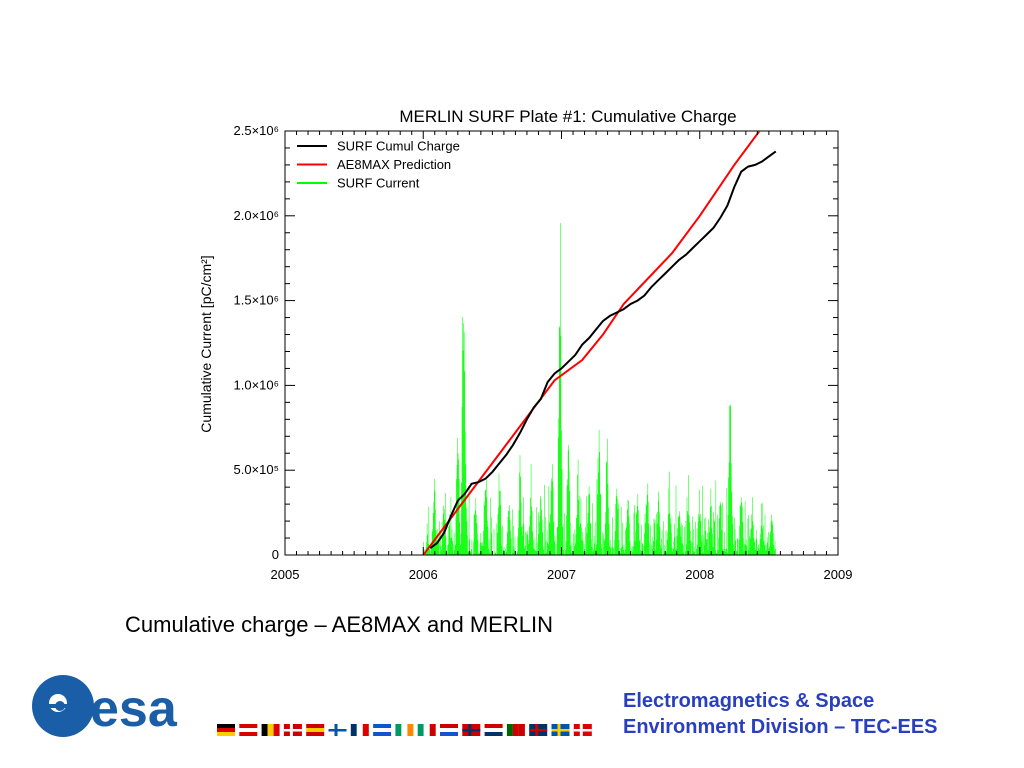 This screenshot has width=1024, height=768. I want to click on x-tick-label: 2006, so click(423, 574).